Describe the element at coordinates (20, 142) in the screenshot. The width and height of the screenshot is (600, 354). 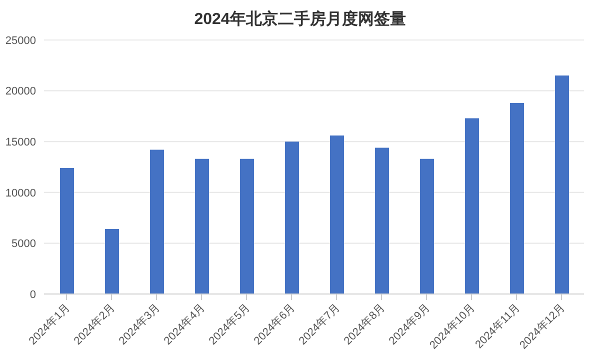
I see `y-tick-label: 15000` at that location.